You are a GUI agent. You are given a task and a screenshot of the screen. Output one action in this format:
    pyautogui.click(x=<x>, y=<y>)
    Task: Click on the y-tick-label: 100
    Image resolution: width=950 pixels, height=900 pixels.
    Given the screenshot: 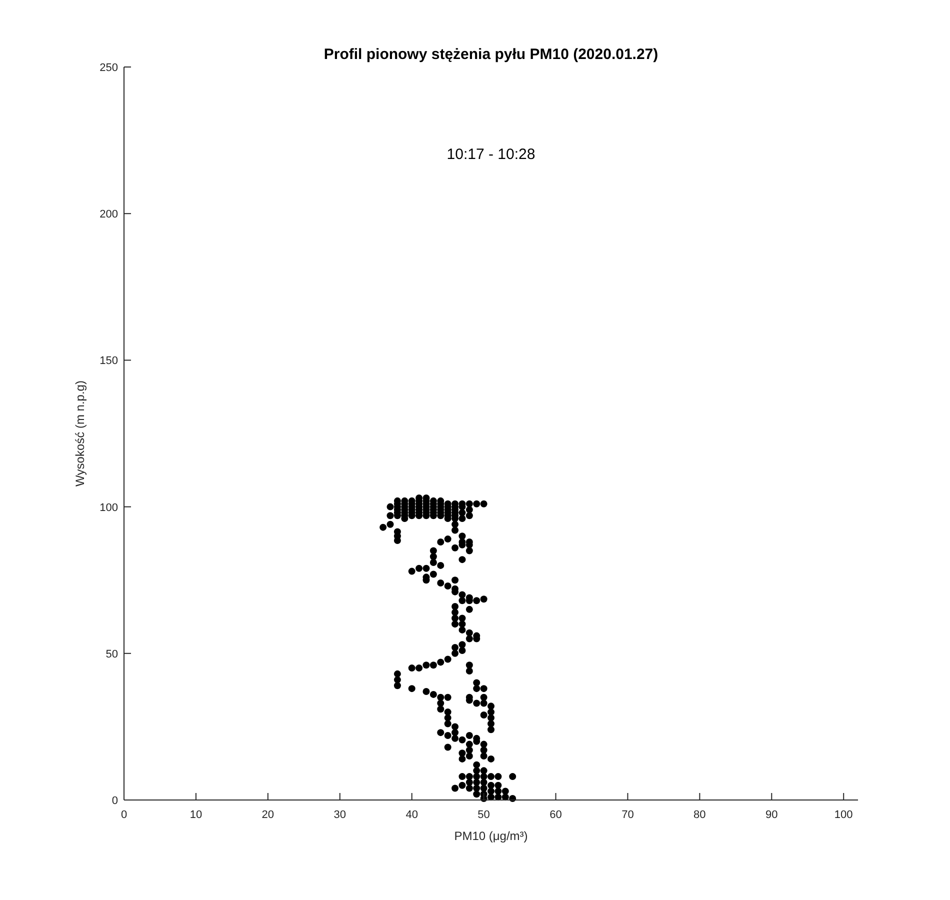 What is the action you would take?
    pyautogui.click(x=109, y=508)
    